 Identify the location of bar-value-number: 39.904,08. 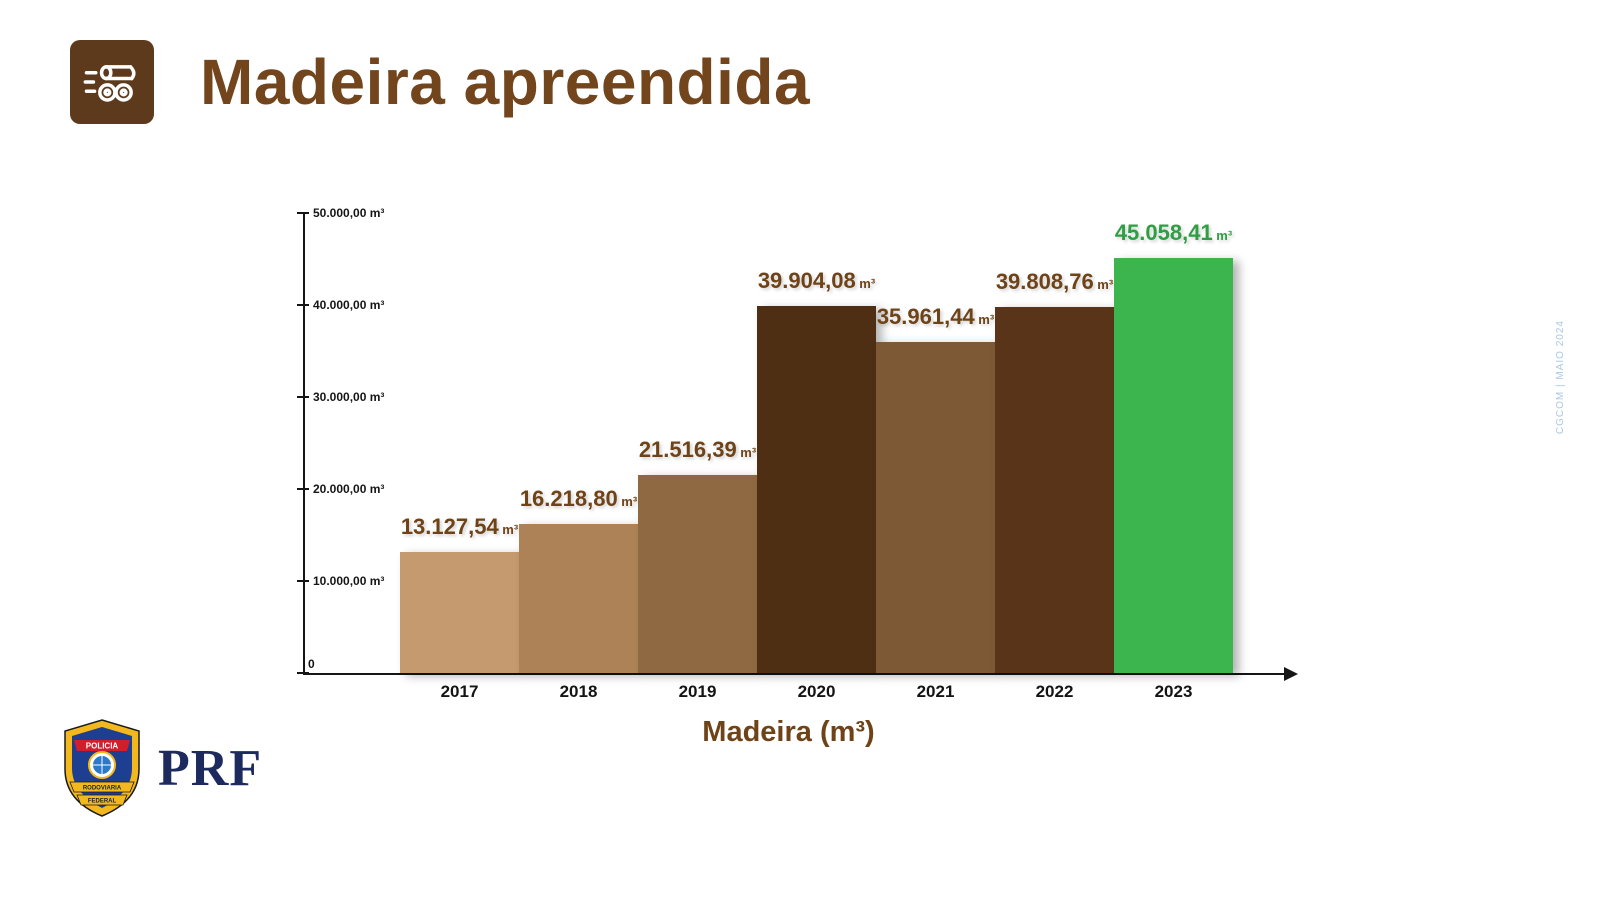
(806, 280).